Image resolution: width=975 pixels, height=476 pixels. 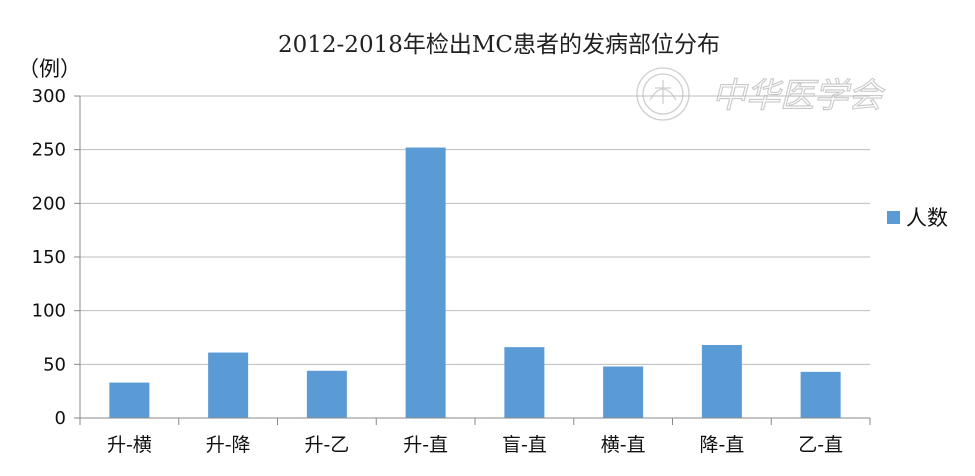 I want to click on society-seal-icon, so click(x=663, y=94).